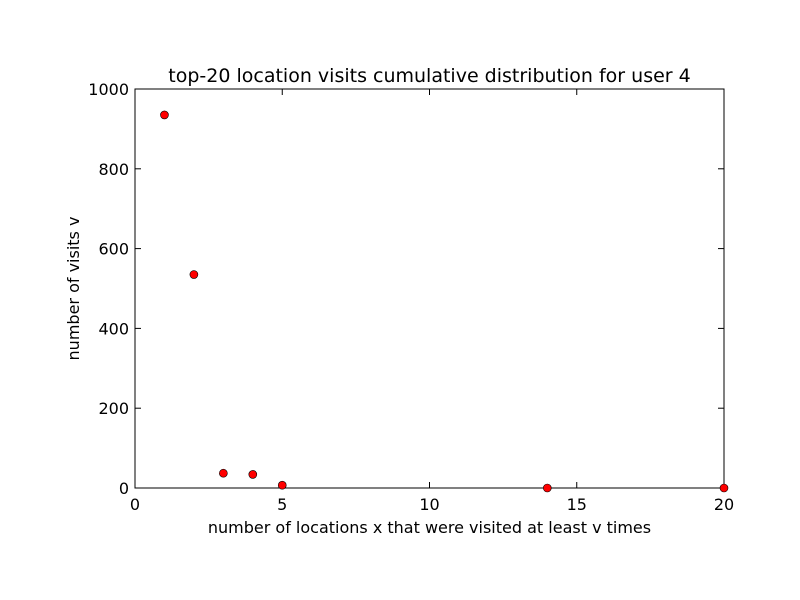 This screenshot has width=800, height=600. Describe the element at coordinates (577, 504) in the screenshot. I see `x-tick-label: 15` at that location.